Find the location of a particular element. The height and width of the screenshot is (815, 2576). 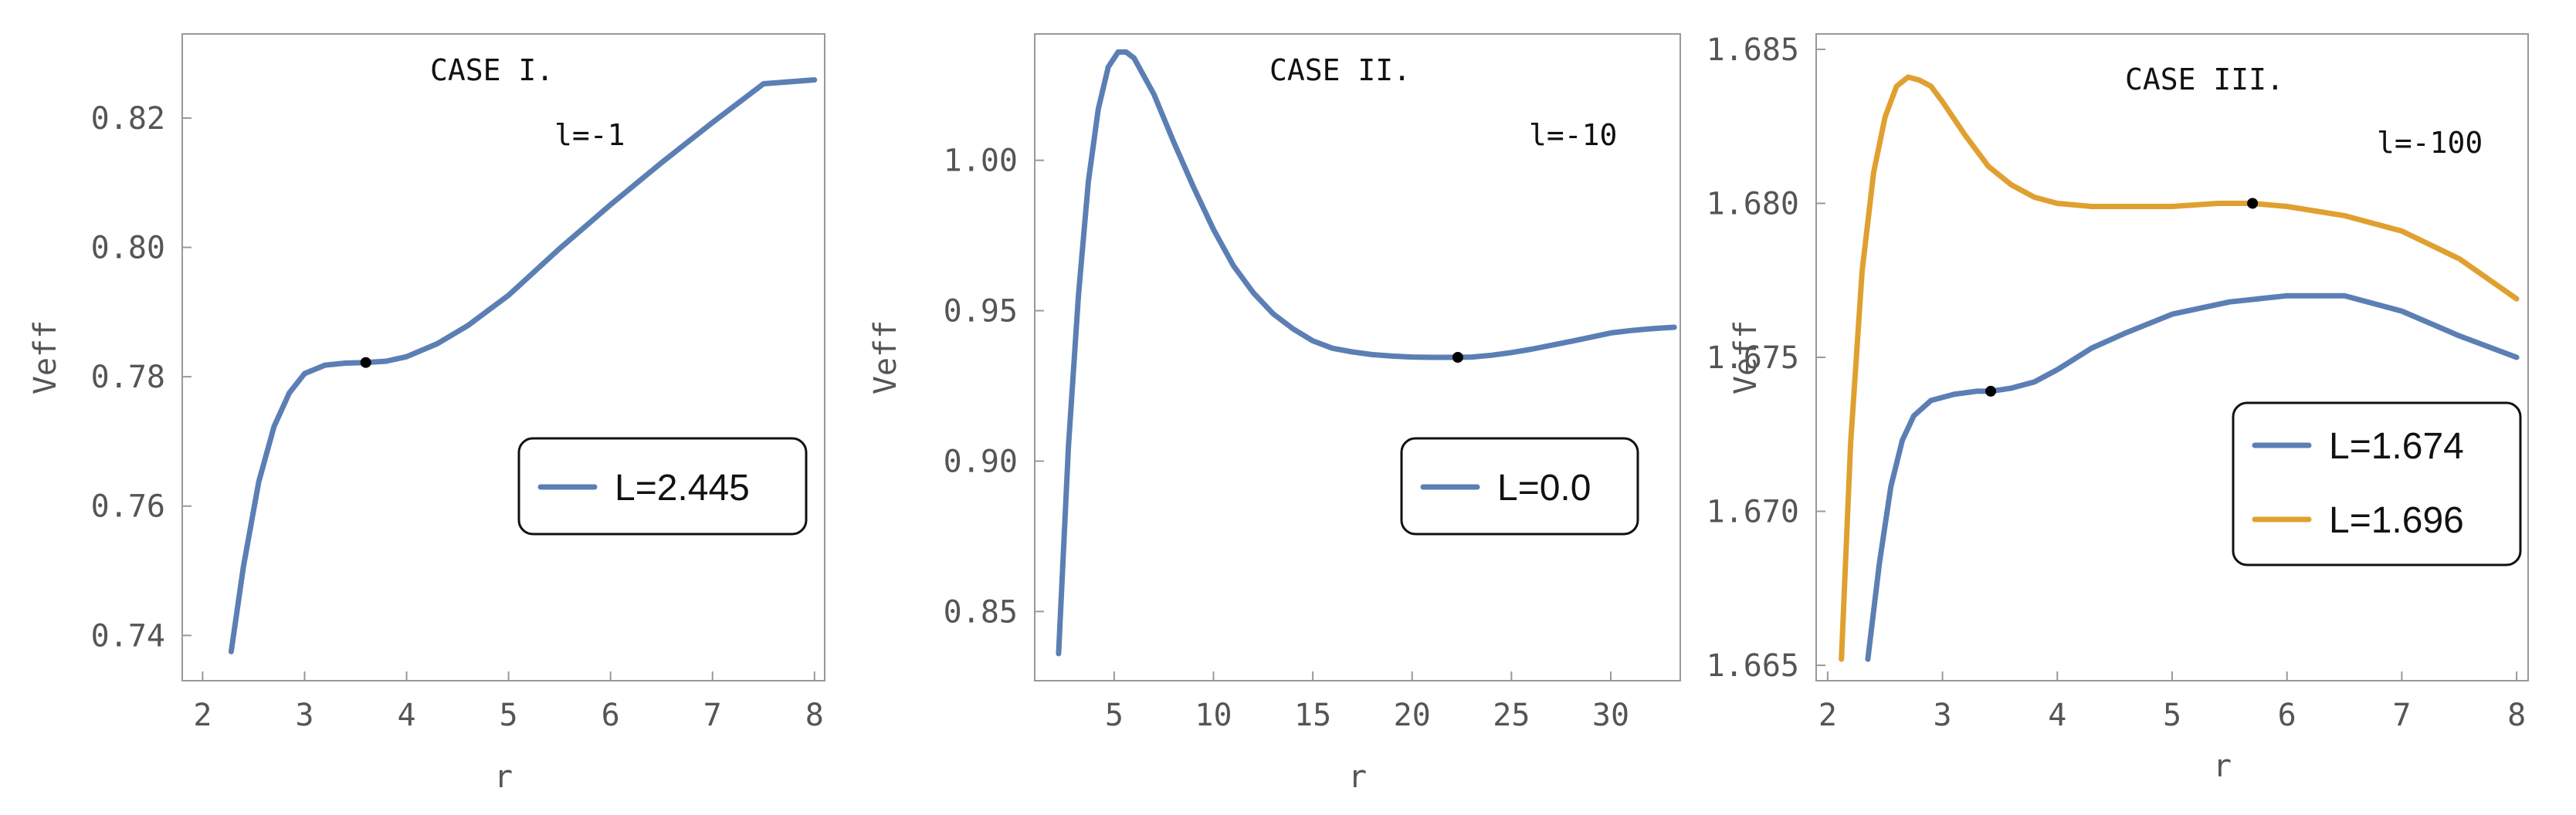

legend: L=1.674 L=1.696 is located at coordinates (2377, 483).